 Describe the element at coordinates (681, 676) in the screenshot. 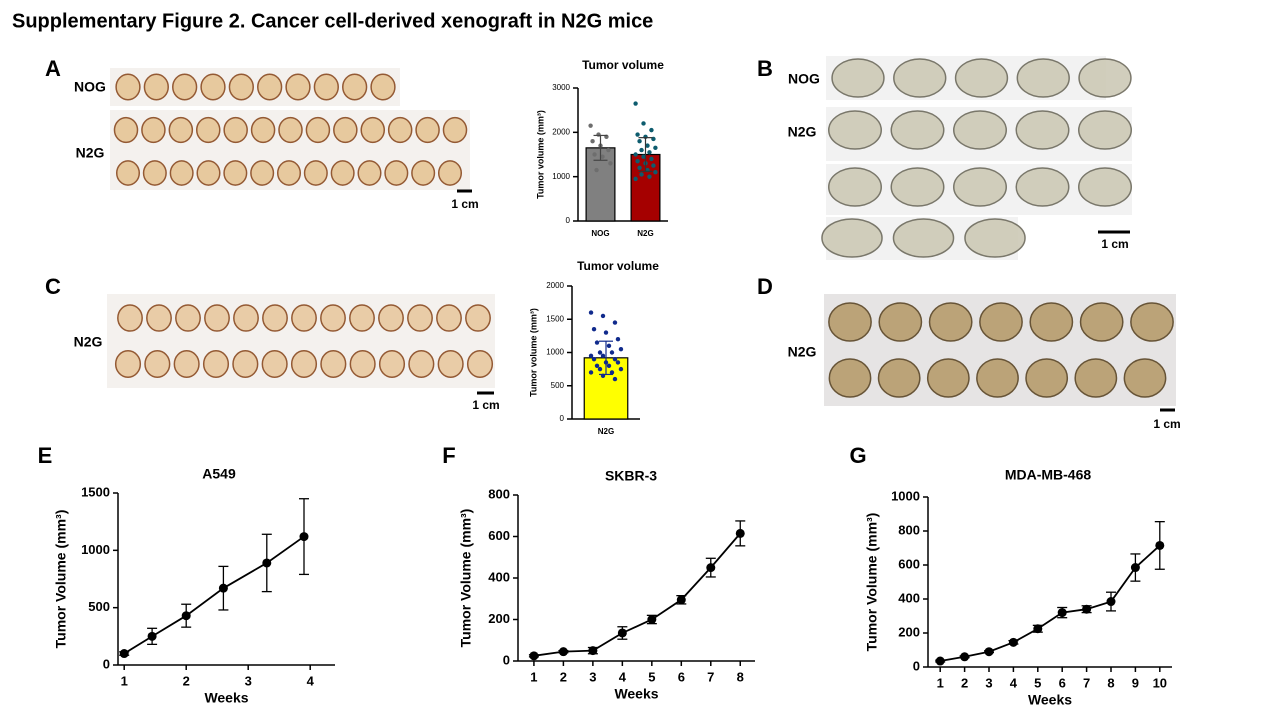

I see `x-tick-label: 6` at that location.